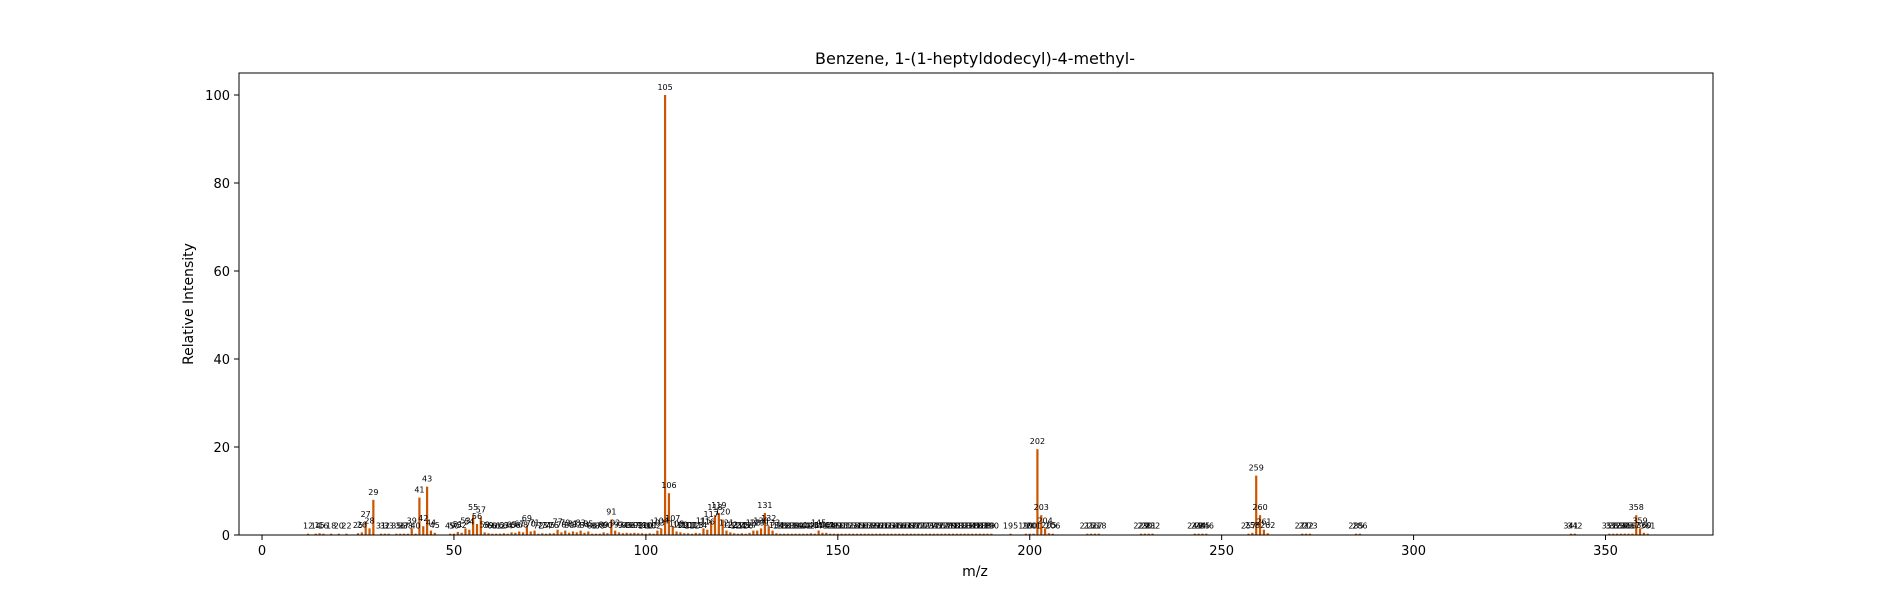  What do you see at coordinates (1029, 551) in the screenshot?
I see `x-tick-label: 200` at bounding box center [1029, 551].